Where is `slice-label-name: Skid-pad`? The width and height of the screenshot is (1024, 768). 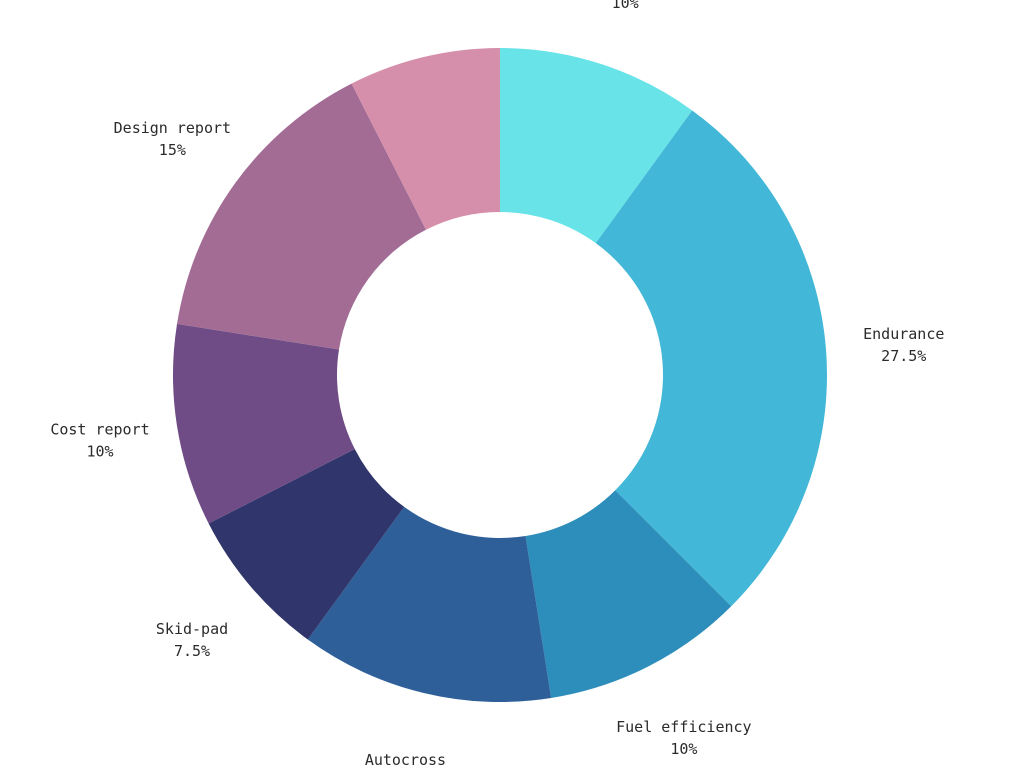
slice-label-name: Skid-pad is located at coordinates (192, 629).